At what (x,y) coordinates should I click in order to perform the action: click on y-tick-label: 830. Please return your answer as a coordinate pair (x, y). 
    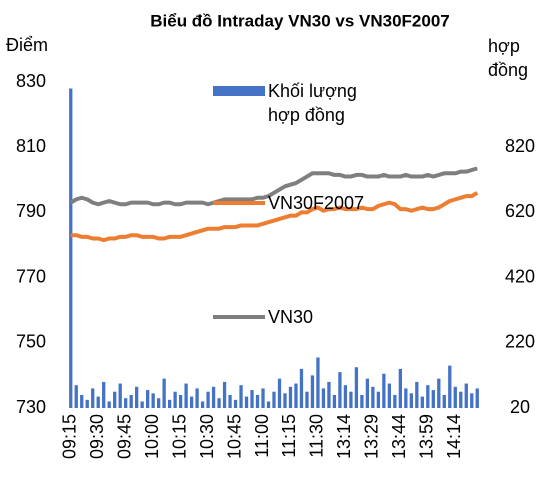
    Looking at the image, I should click on (31, 81).